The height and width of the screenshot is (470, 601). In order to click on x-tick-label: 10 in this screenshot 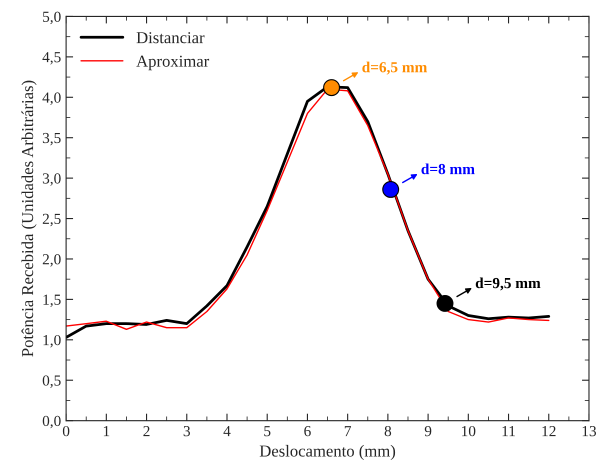, I will do `click(469, 431)`.